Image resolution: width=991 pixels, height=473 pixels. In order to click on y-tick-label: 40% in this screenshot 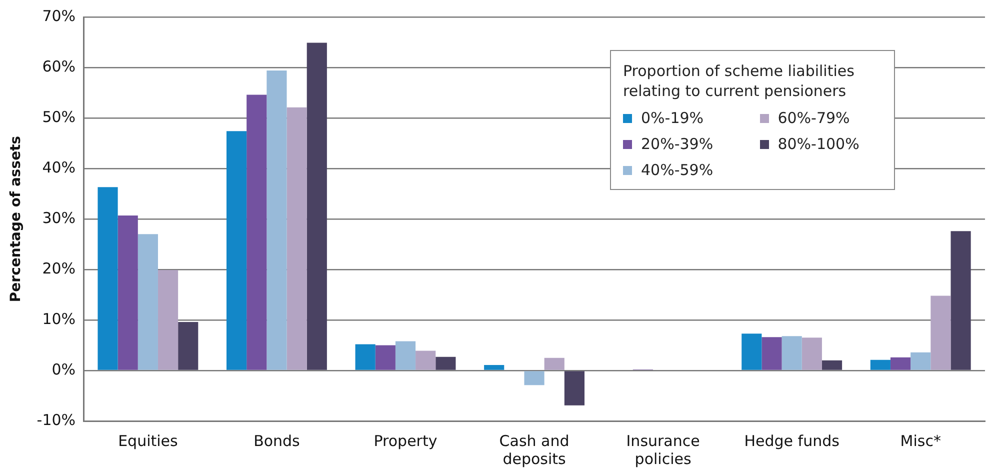, I will do `click(59, 167)`.